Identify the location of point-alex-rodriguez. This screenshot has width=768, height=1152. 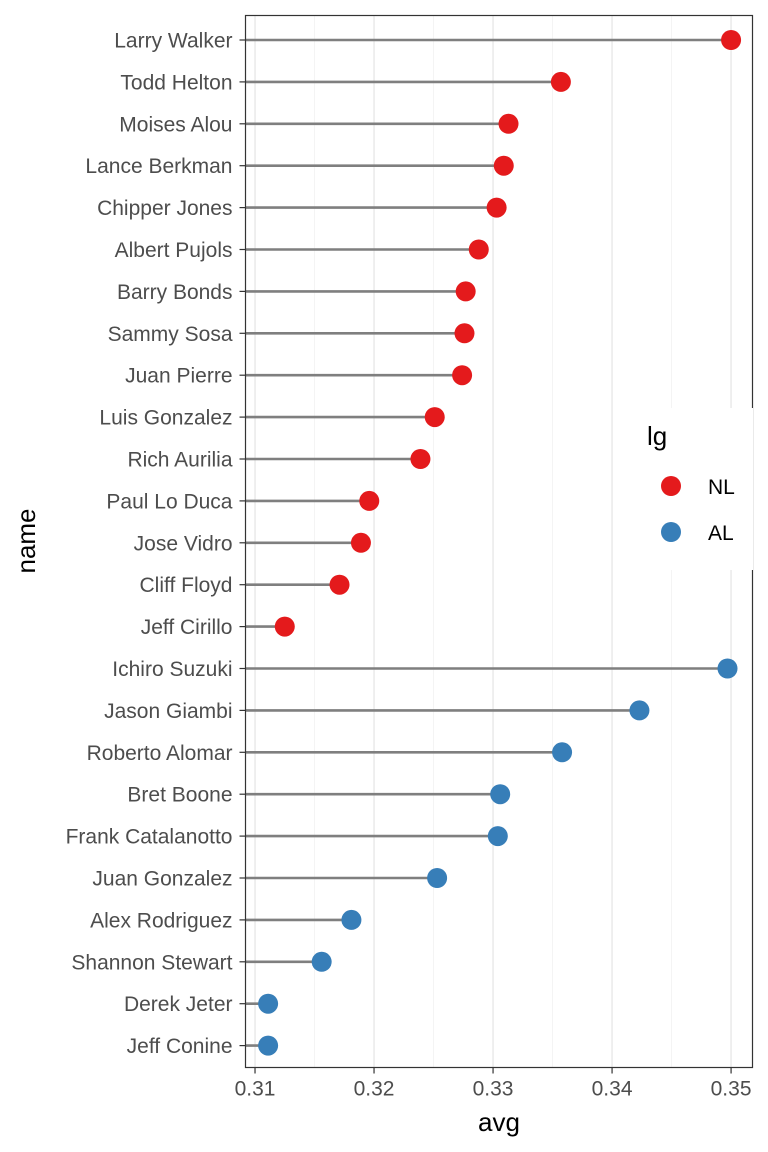
(351, 919).